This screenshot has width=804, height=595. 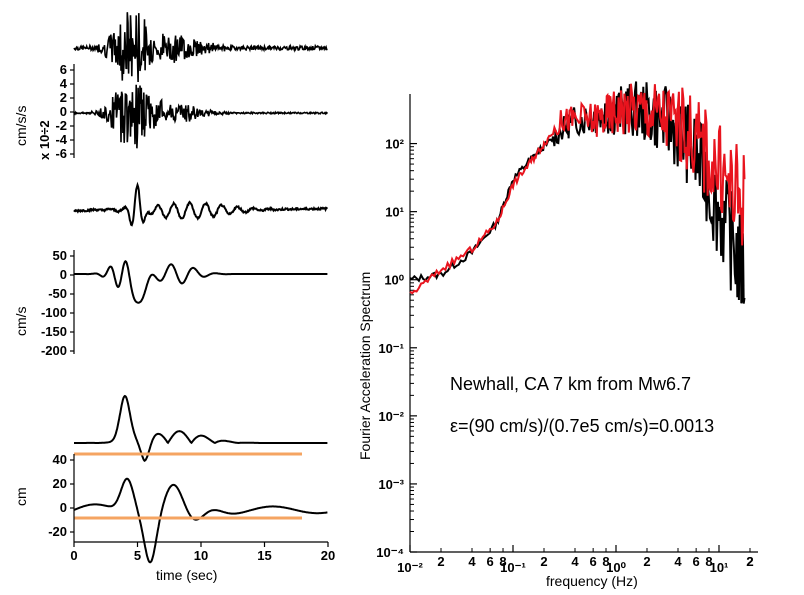 I want to click on displacement-ticks: 40 20 0 -20, so click(x=61, y=495).